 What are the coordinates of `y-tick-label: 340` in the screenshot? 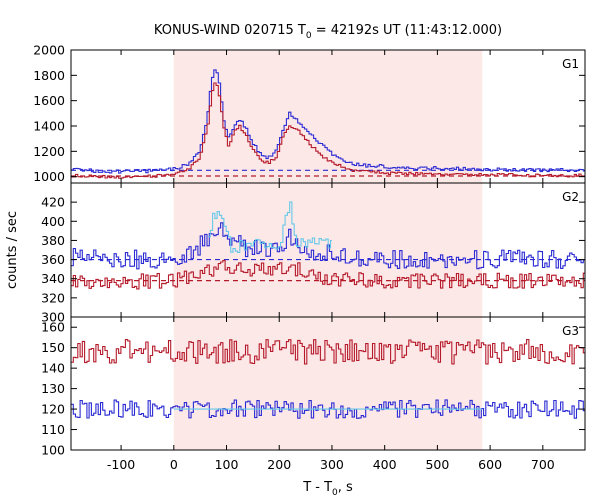 It's located at (53, 278).